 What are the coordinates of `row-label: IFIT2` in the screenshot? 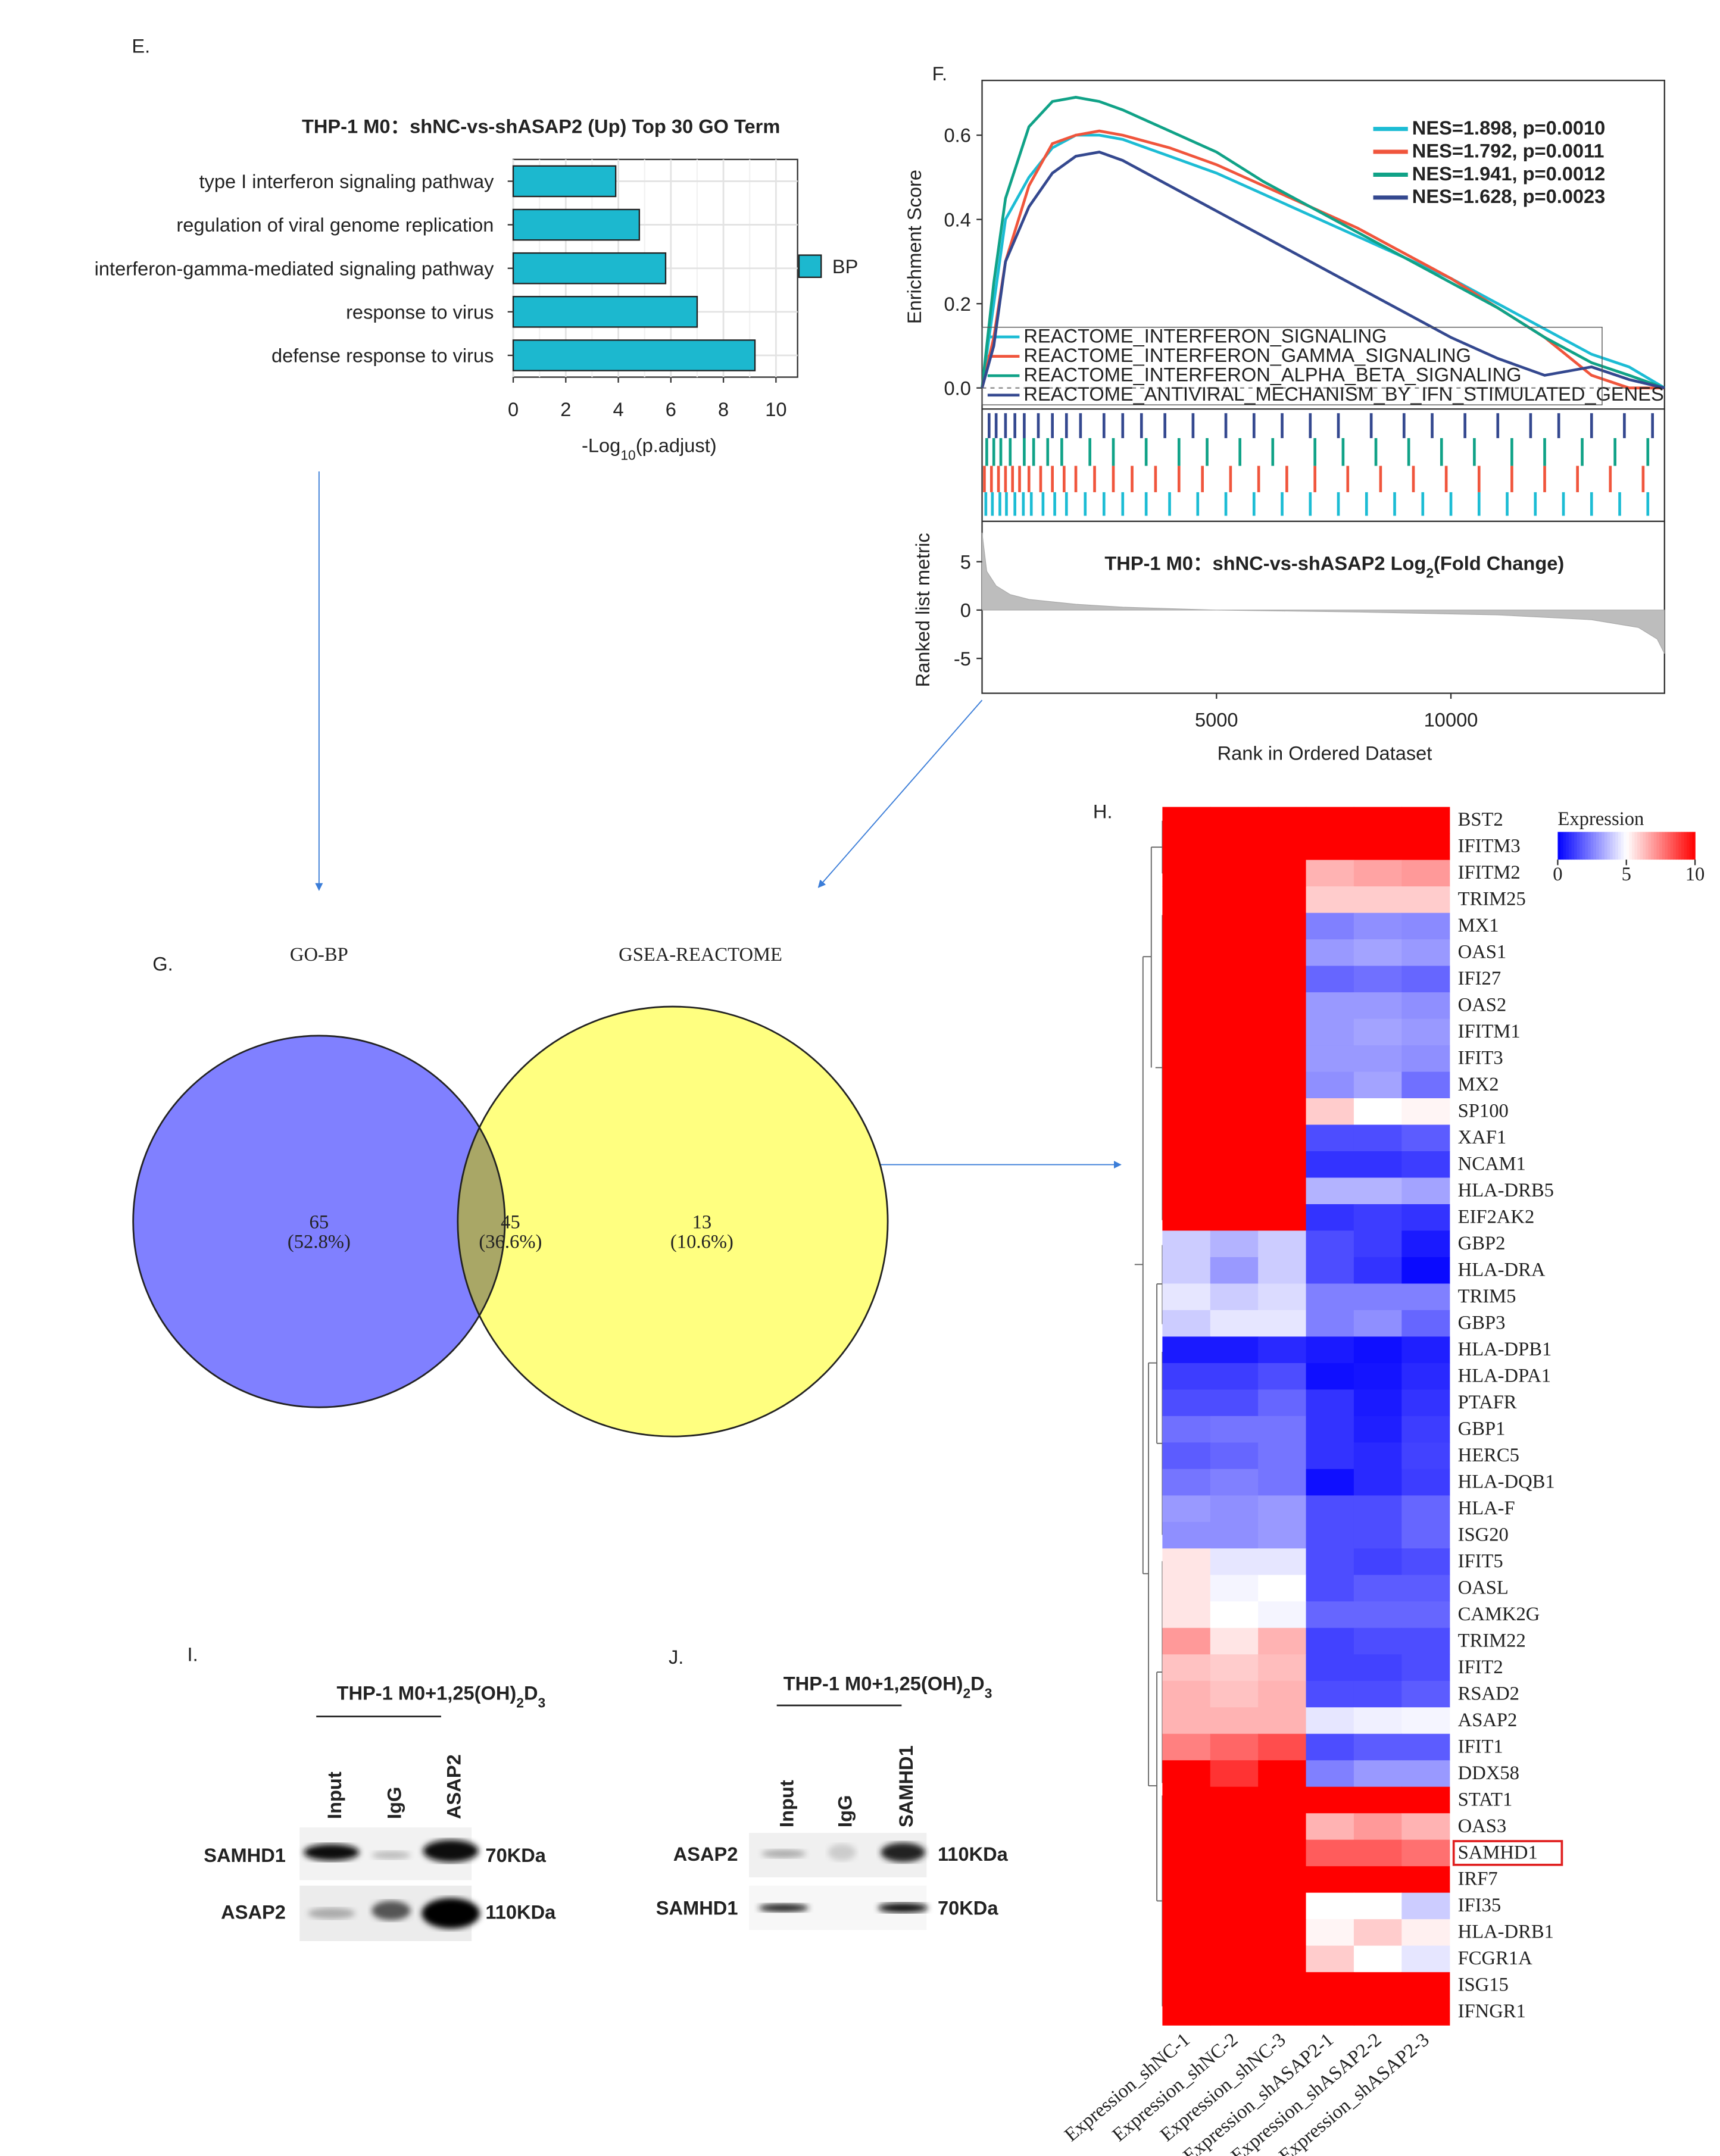 It's located at (1480, 1667).